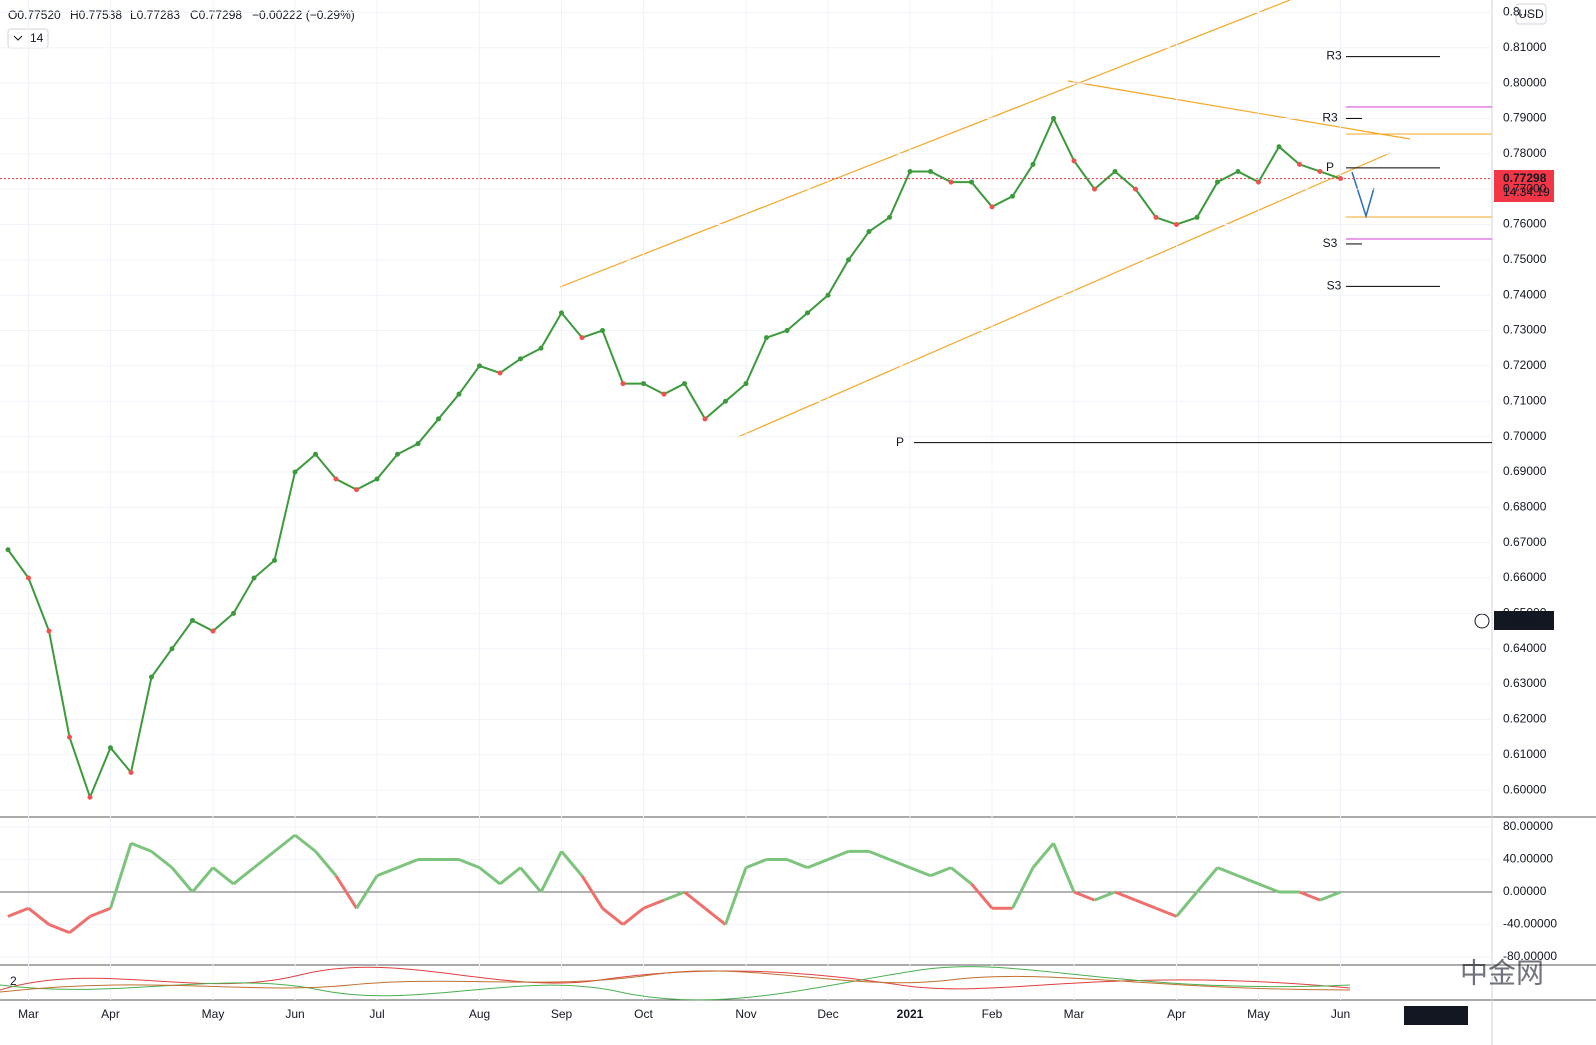 The width and height of the screenshot is (1596, 1045). What do you see at coordinates (1525, 82) in the screenshot?
I see `y-tick-label: 0.80000` at bounding box center [1525, 82].